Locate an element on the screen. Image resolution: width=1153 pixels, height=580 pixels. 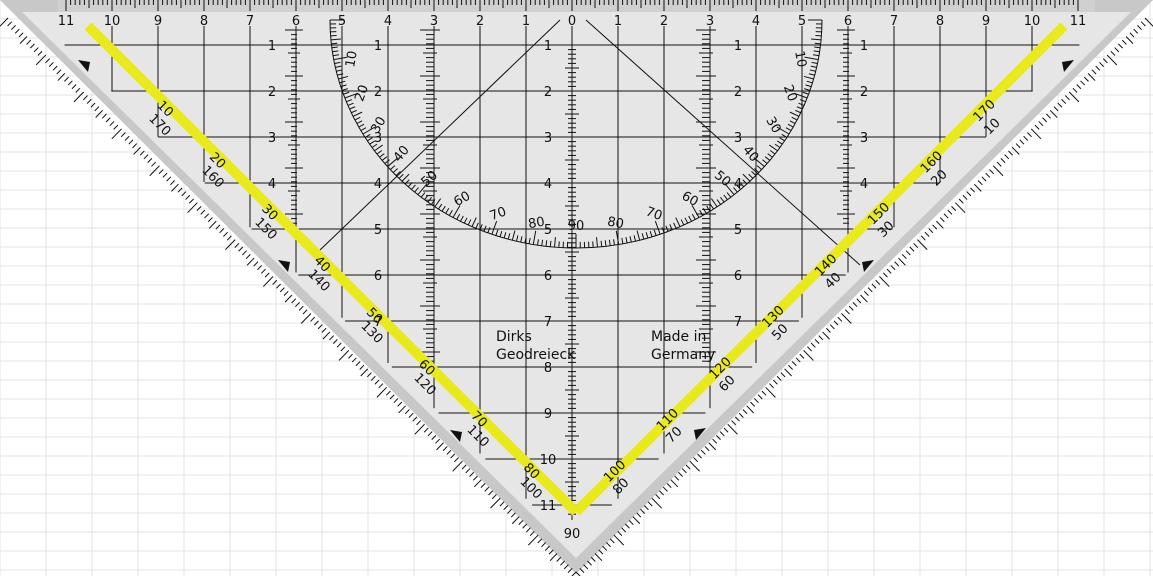
origin-line-1: Made in is located at coordinates (678, 337).